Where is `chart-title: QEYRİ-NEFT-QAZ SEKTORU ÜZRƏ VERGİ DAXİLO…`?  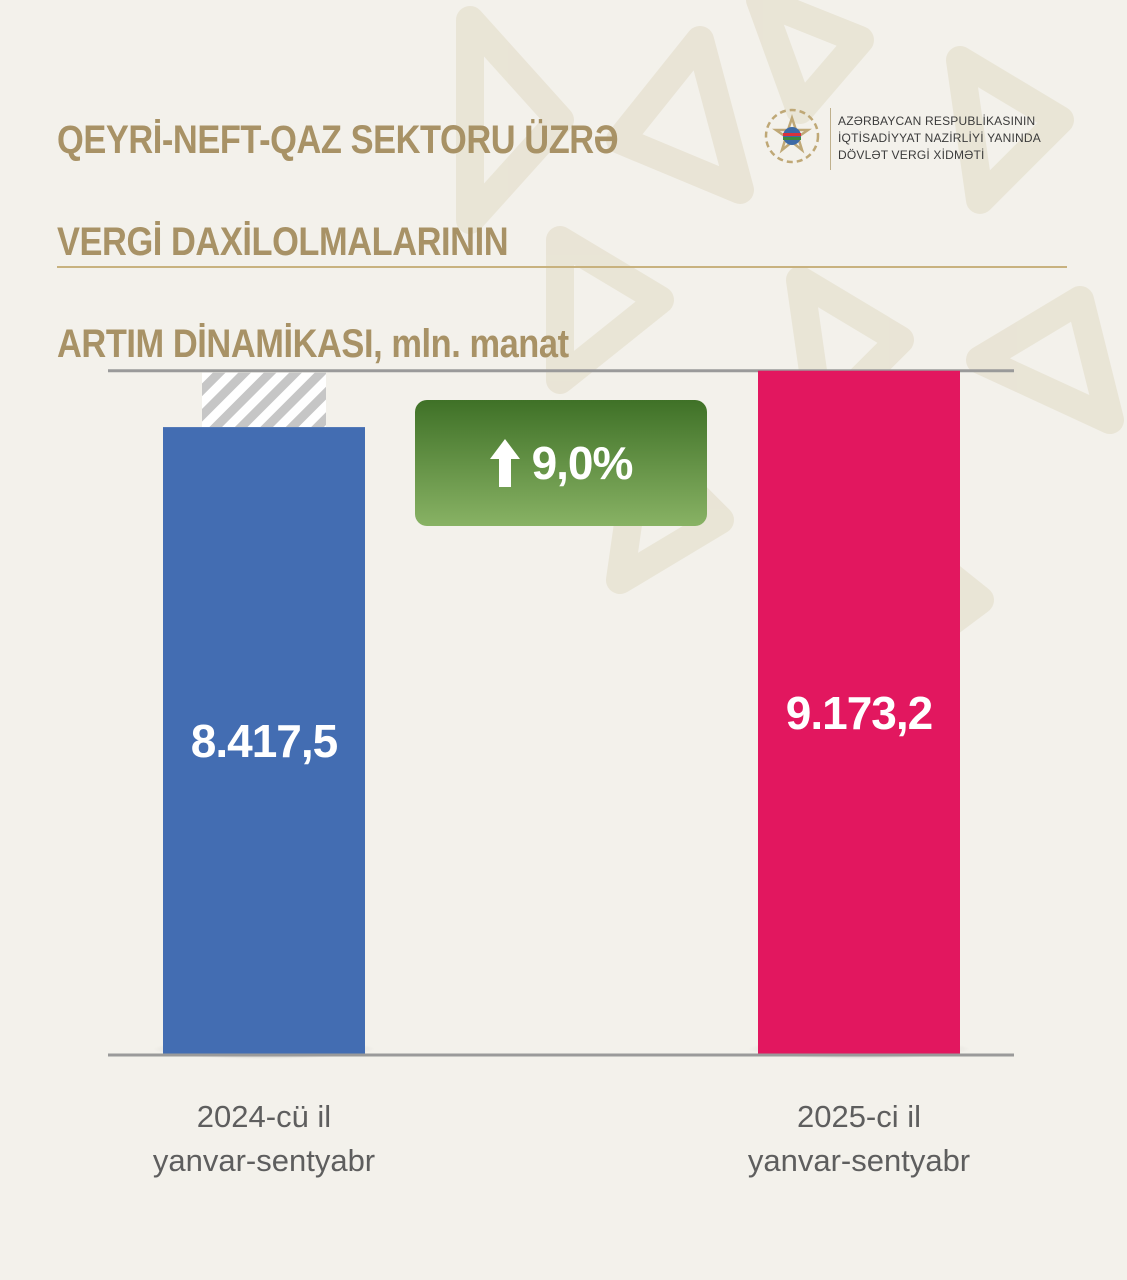 chart-title: QEYRİ-NEFT-QAZ SEKTORU ÜZRƏ VERGİ DAXİLO… is located at coordinates (338, 242).